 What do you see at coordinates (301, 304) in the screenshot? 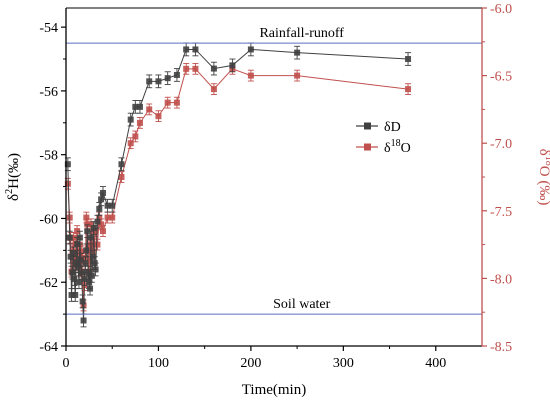
I see `soil-water-label: Soil water` at bounding box center [301, 304].